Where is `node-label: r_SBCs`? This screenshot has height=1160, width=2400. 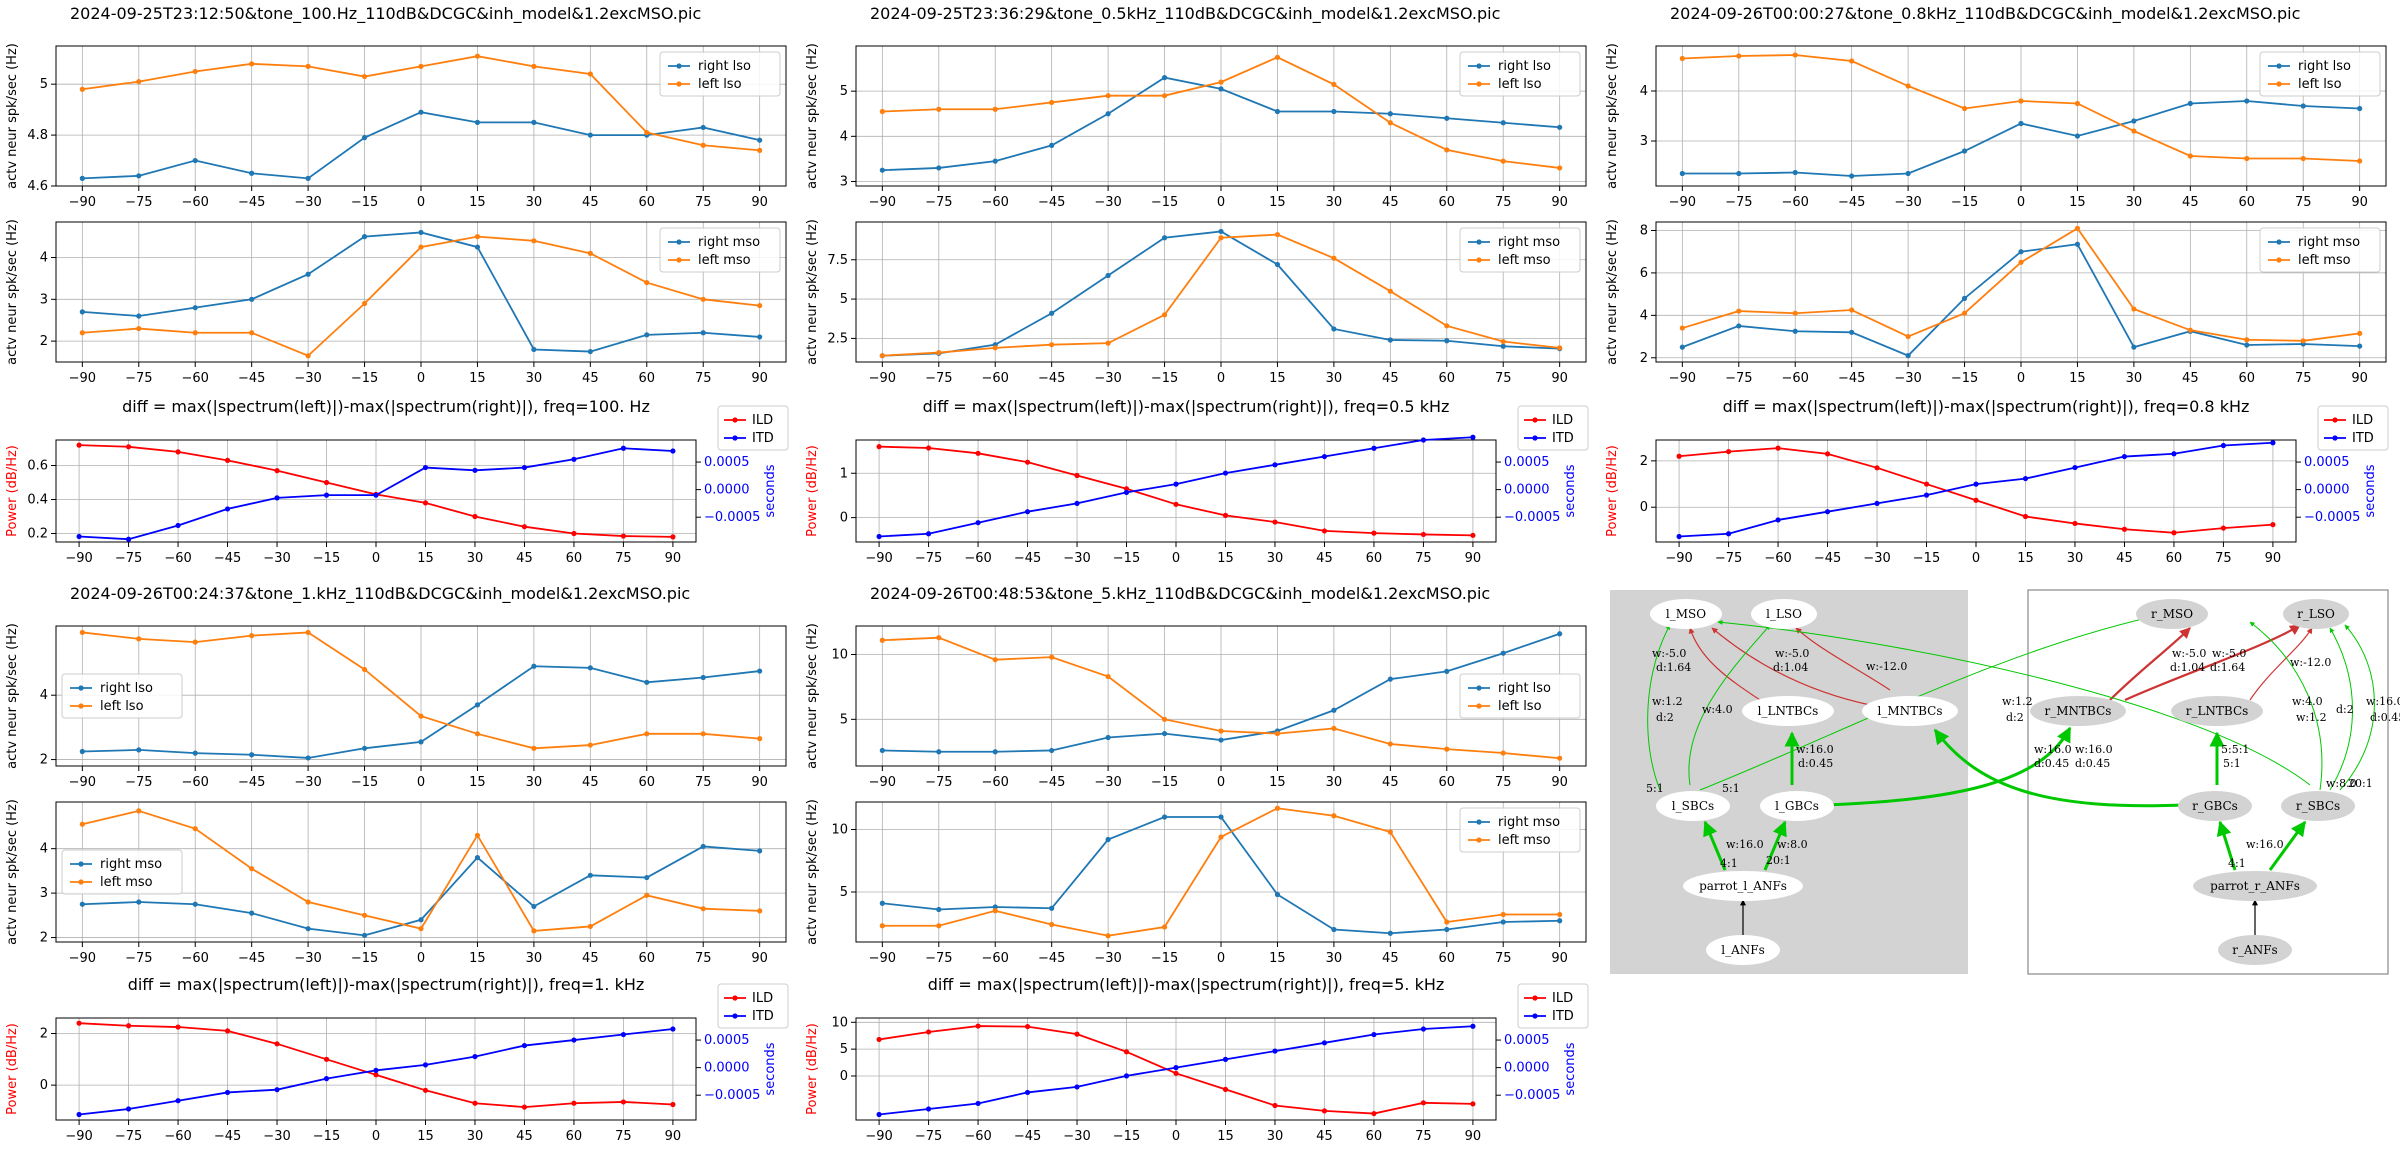
node-label: r_SBCs is located at coordinates (2318, 806).